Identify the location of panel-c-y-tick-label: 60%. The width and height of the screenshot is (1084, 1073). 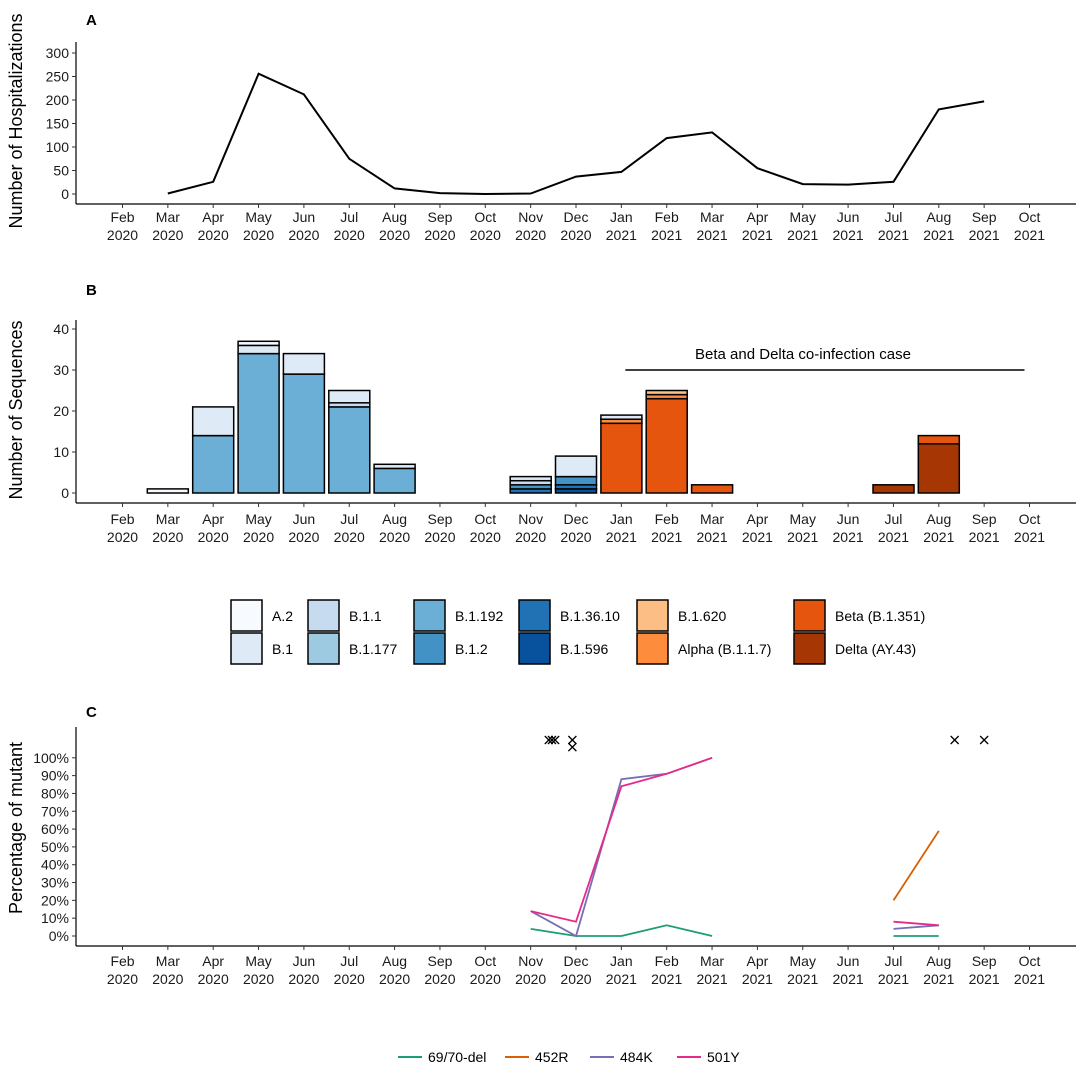
(55, 829).